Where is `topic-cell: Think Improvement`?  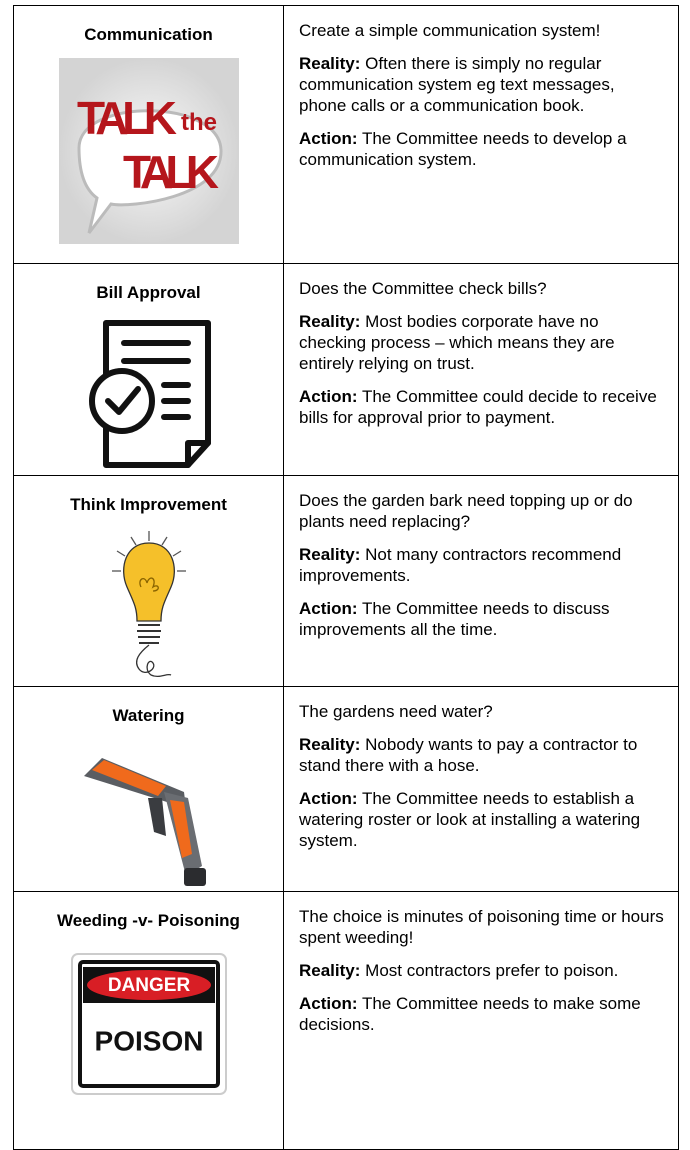 topic-cell: Think Improvement is located at coordinates (148, 581).